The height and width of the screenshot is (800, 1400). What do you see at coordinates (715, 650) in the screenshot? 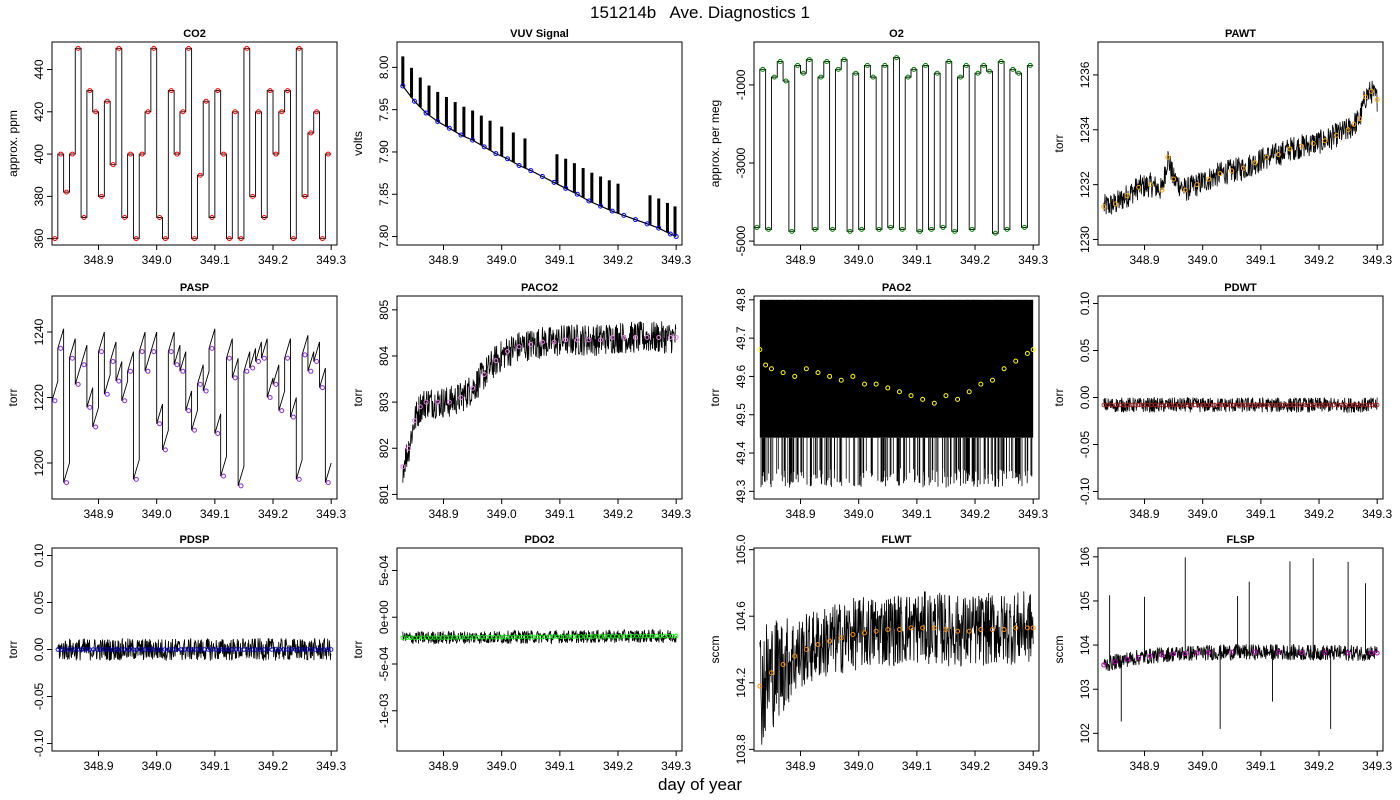
I see `y-axis-label: sccm` at bounding box center [715, 650].